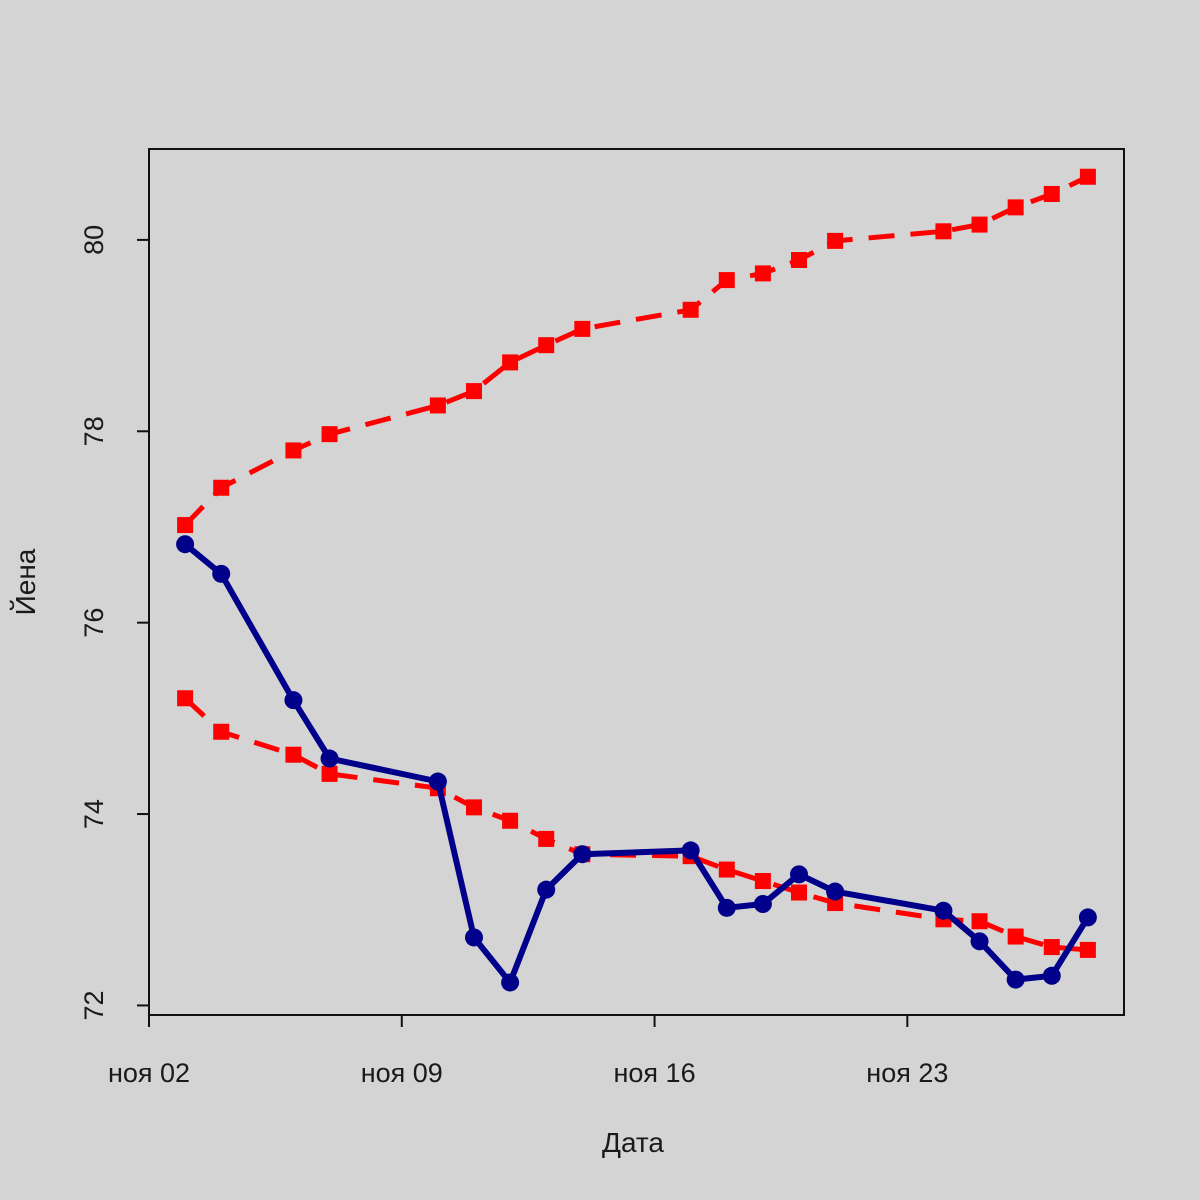 Image resolution: width=1200 pixels, height=1200 pixels. I want to click on x-tick-label: ноя 16, so click(655, 1073).